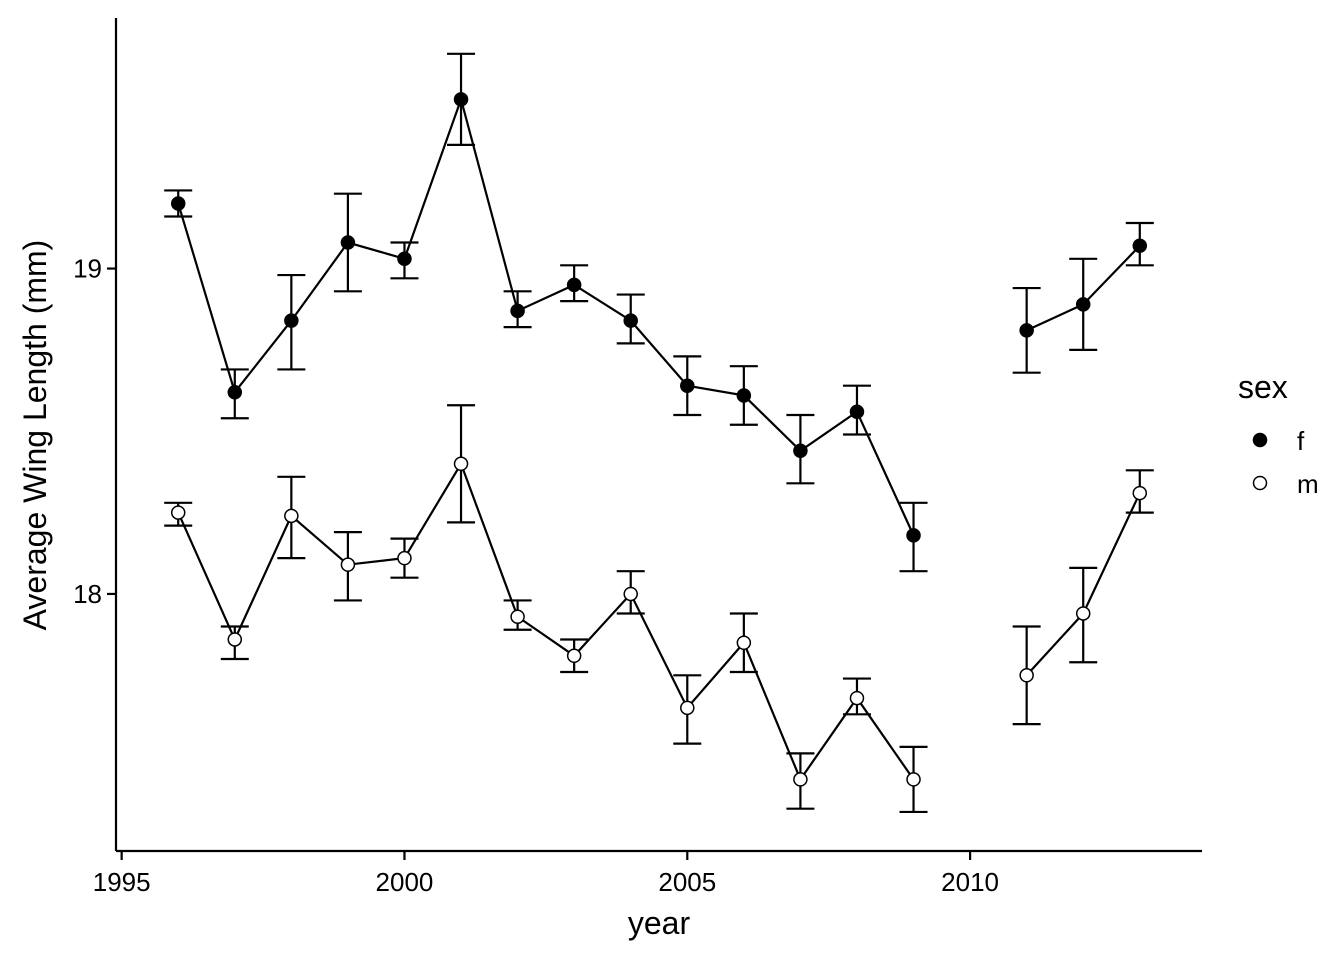  Describe the element at coordinates (1301, 441) in the screenshot. I see `legend-label-f: f` at that location.